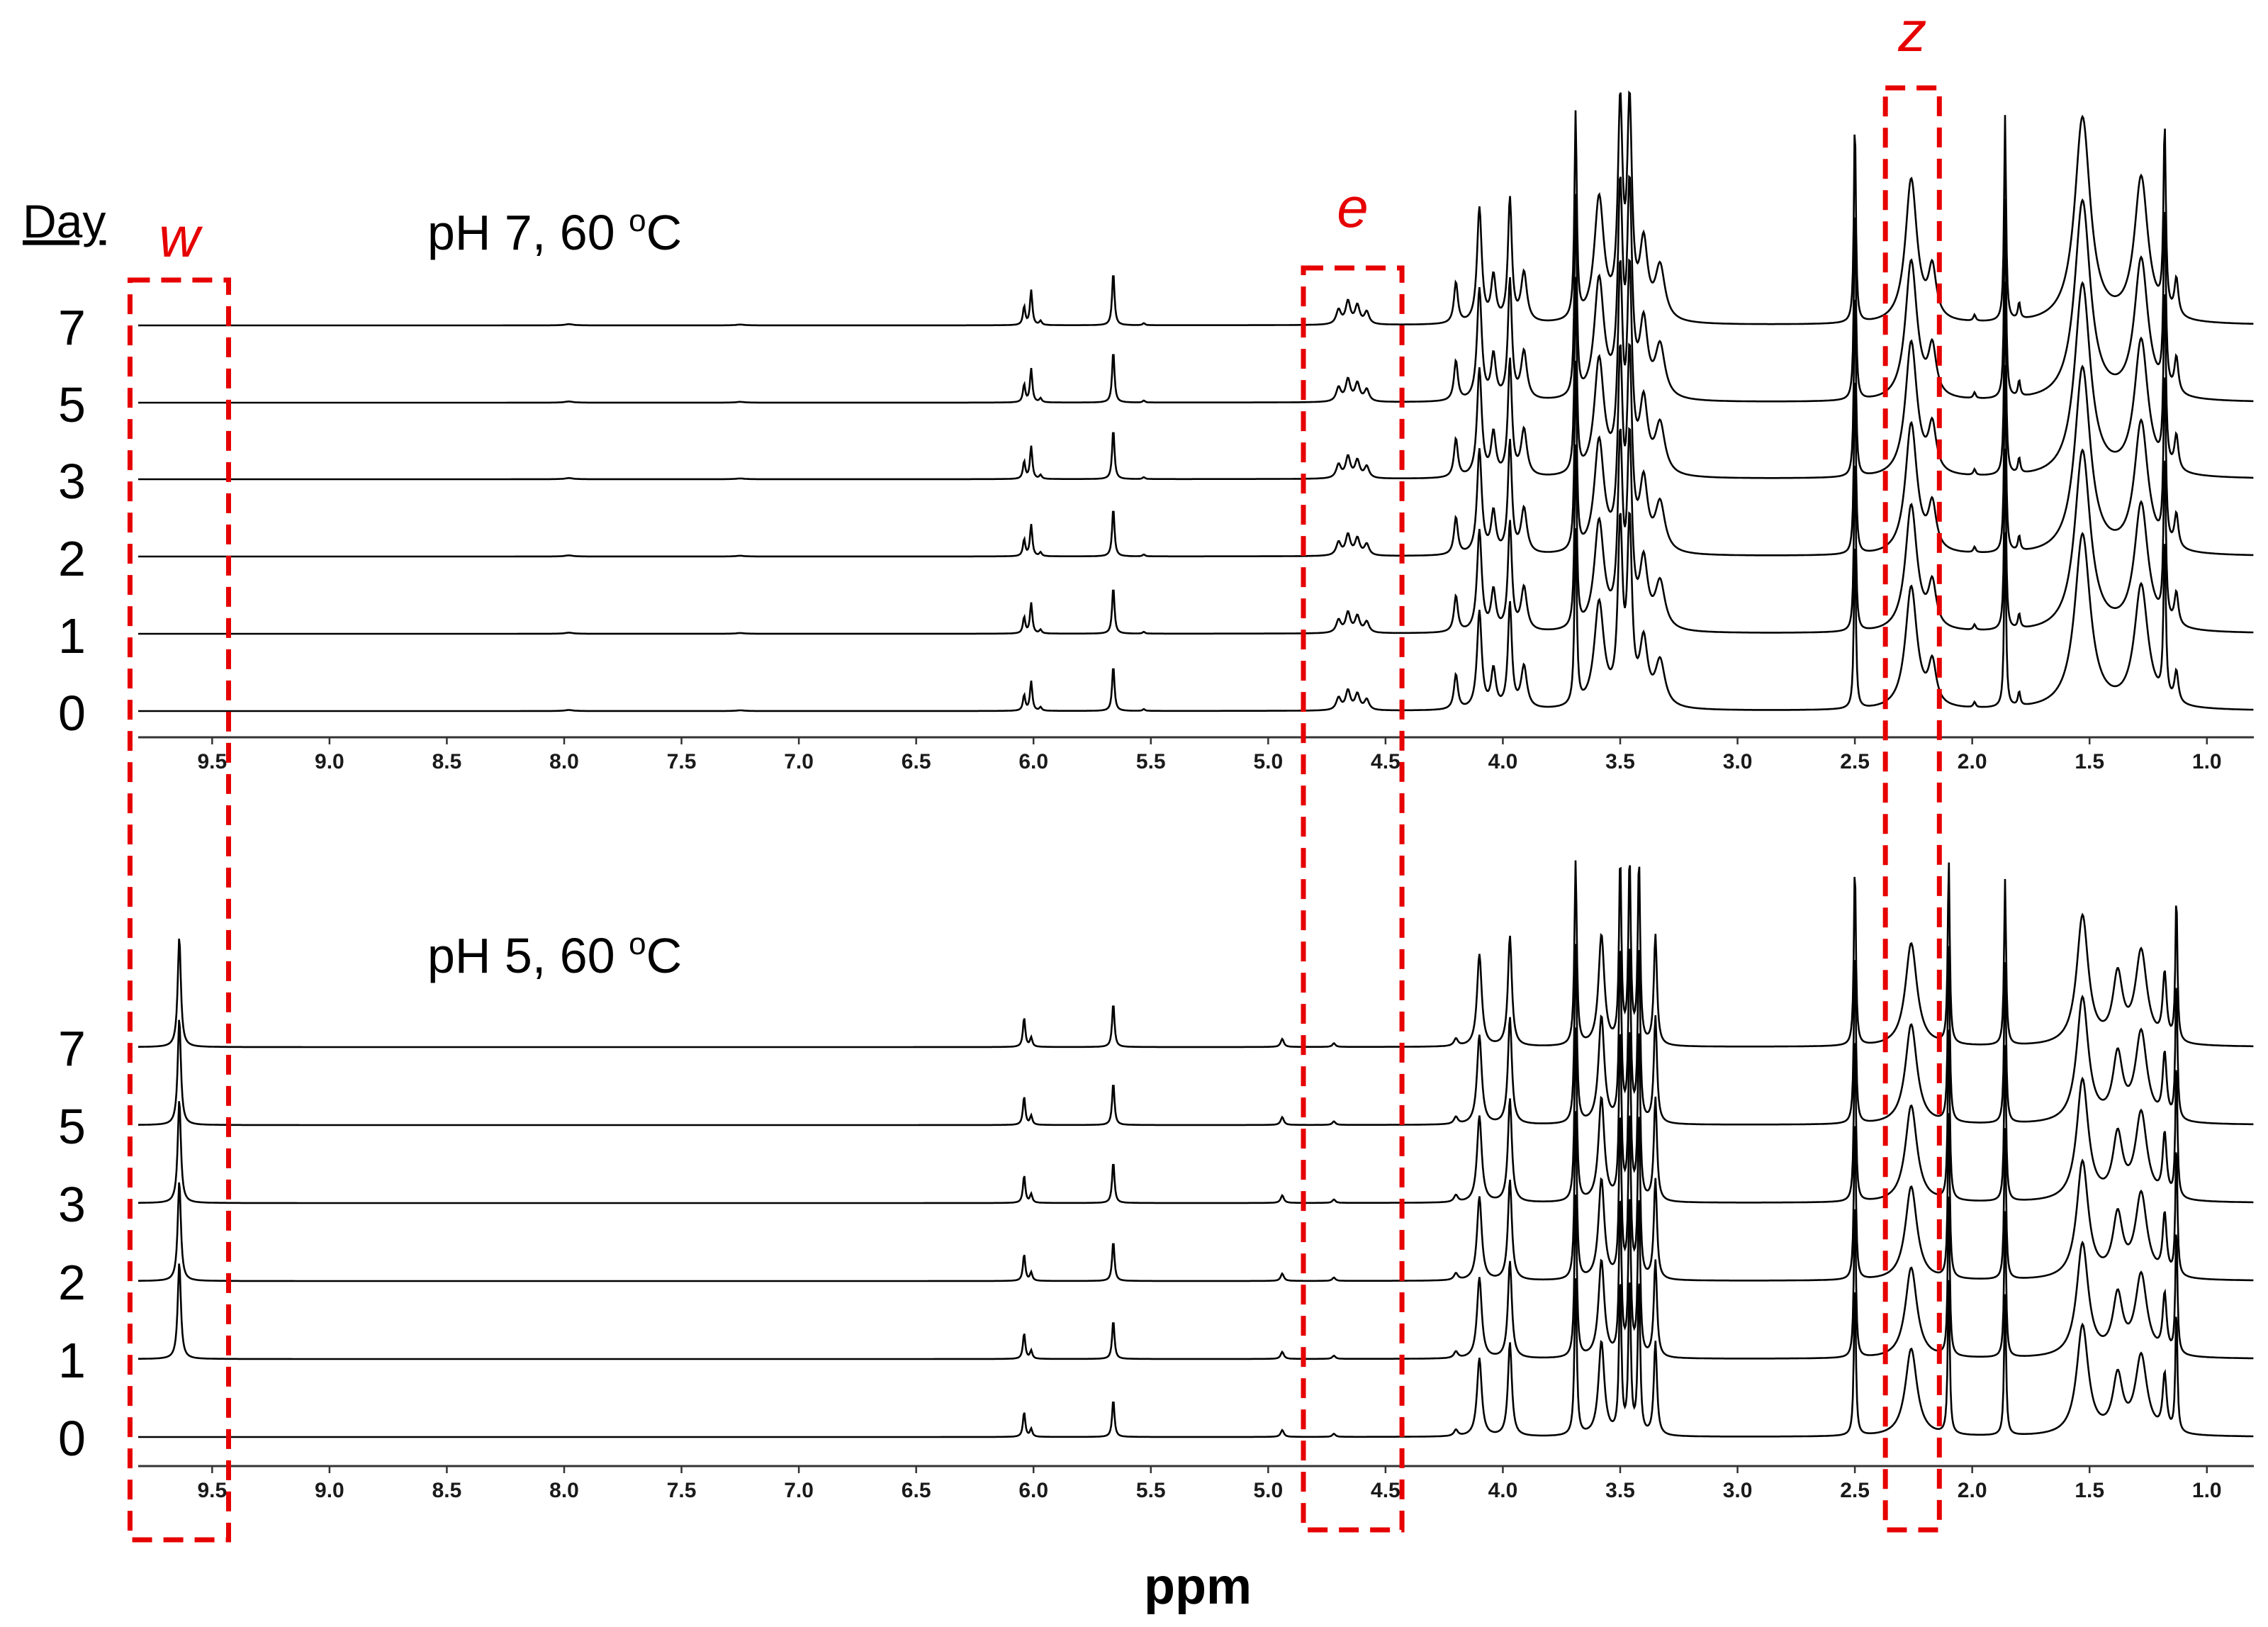  Describe the element at coordinates (179, 910) in the screenshot. I see `region-box-w` at that location.